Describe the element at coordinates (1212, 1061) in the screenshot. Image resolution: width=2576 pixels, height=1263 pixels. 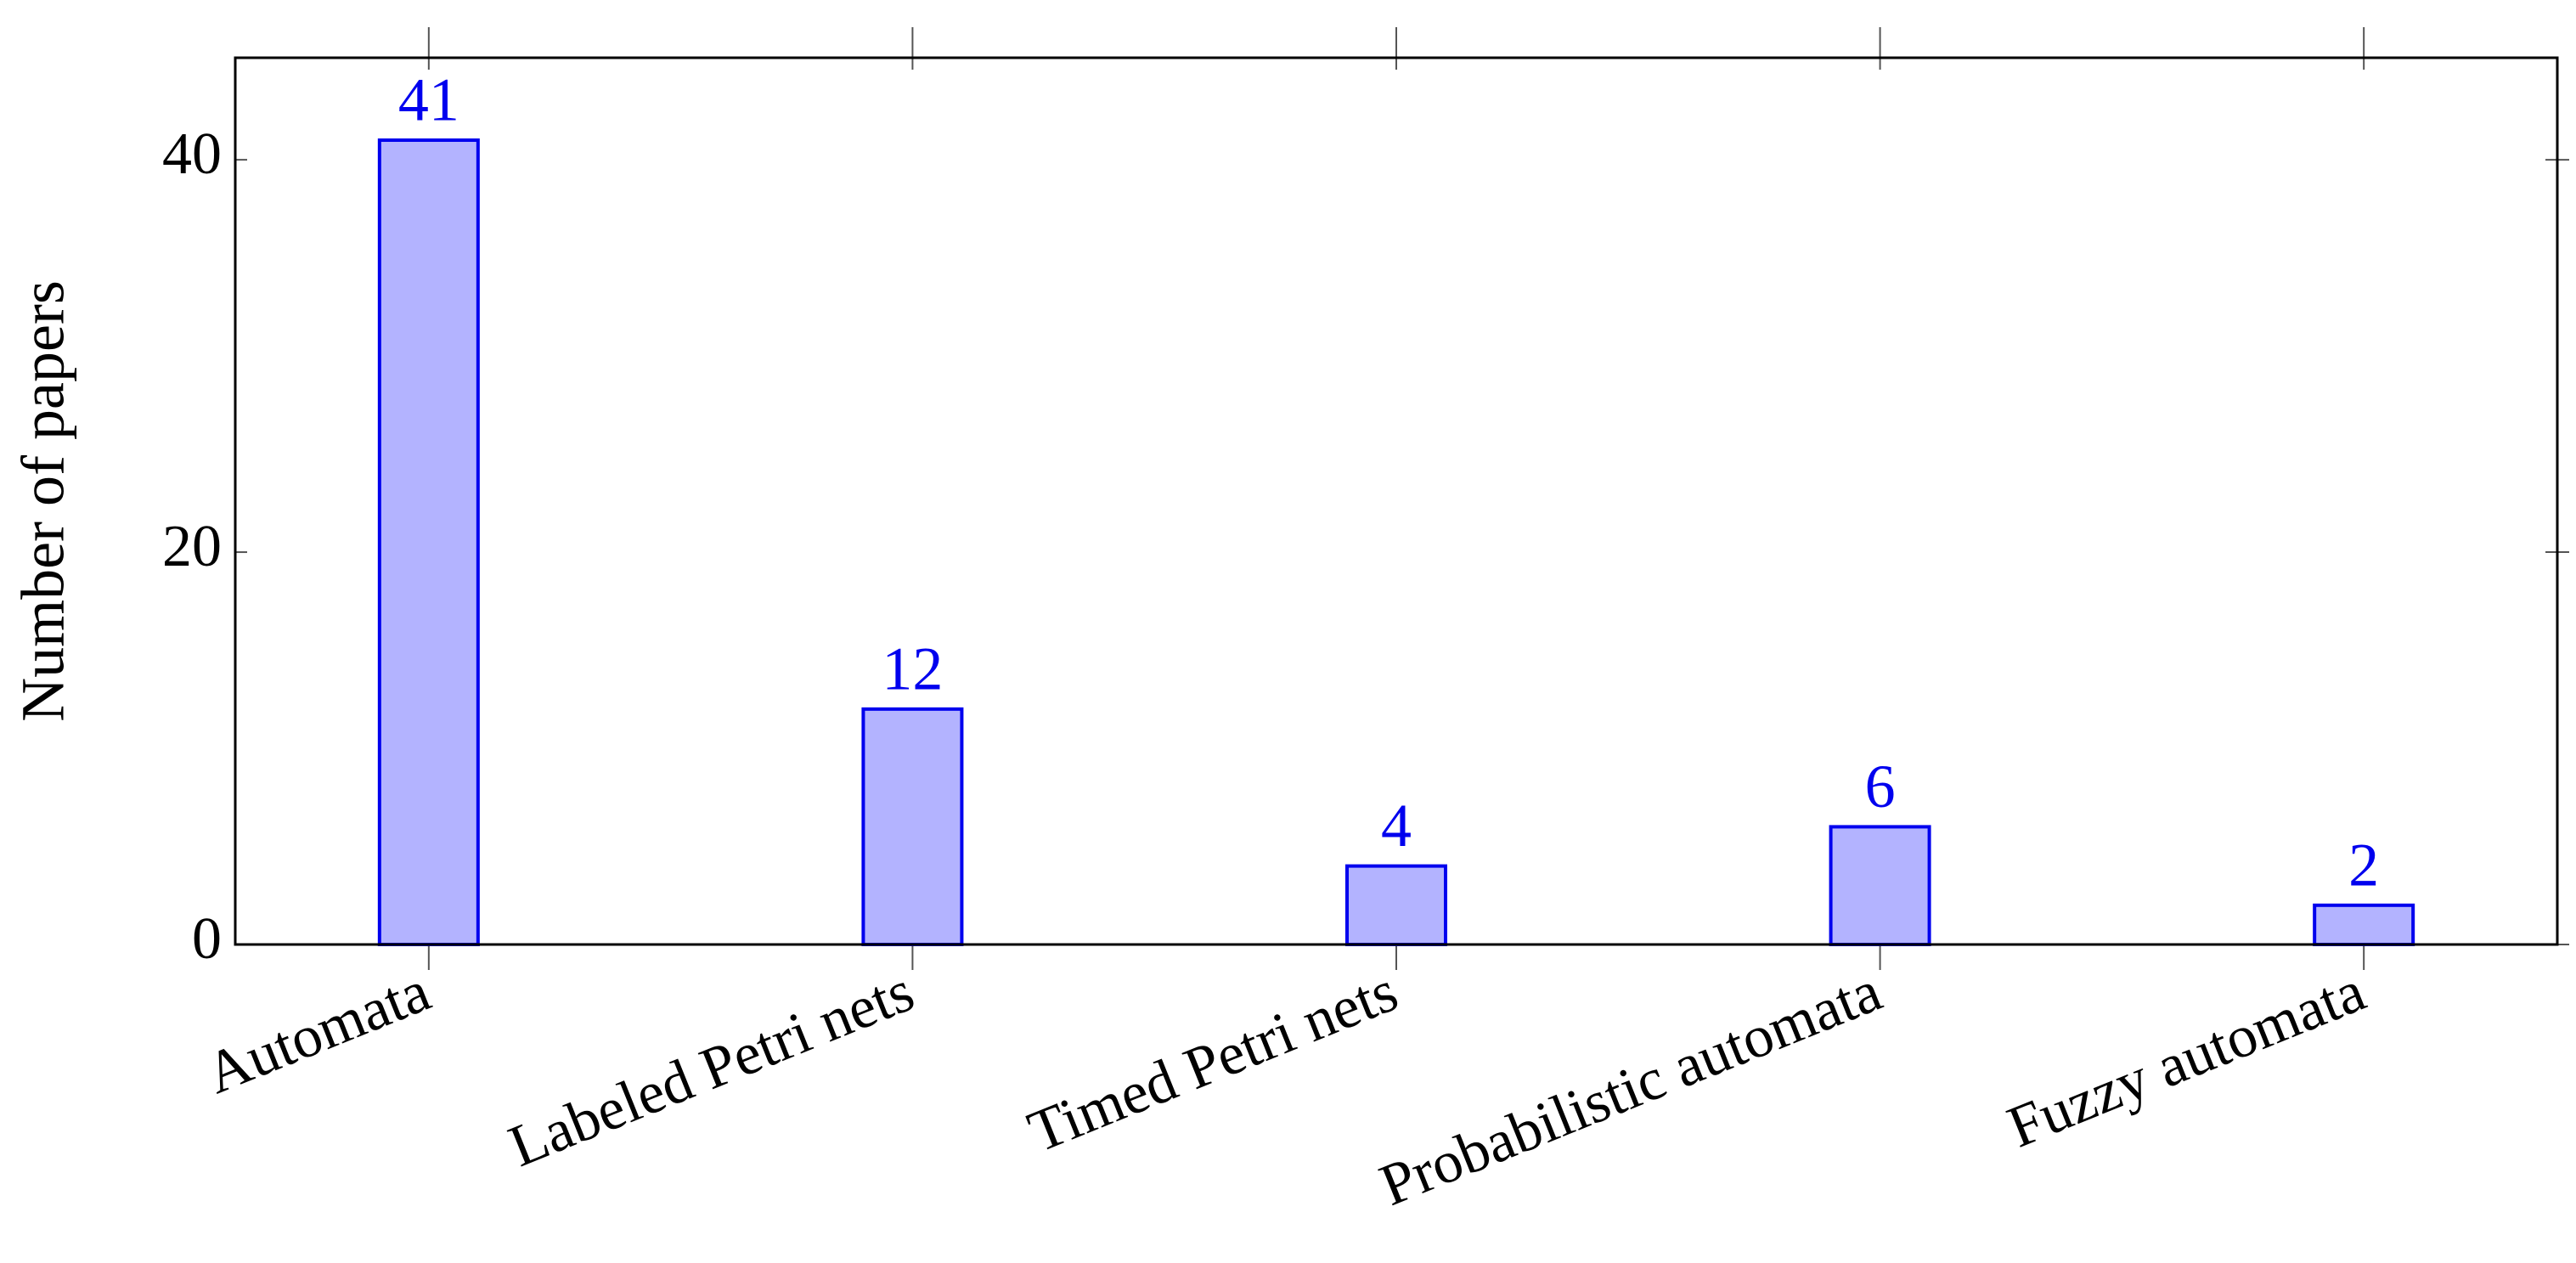
I see `x-tick-label: Timed Petri nets` at that location.